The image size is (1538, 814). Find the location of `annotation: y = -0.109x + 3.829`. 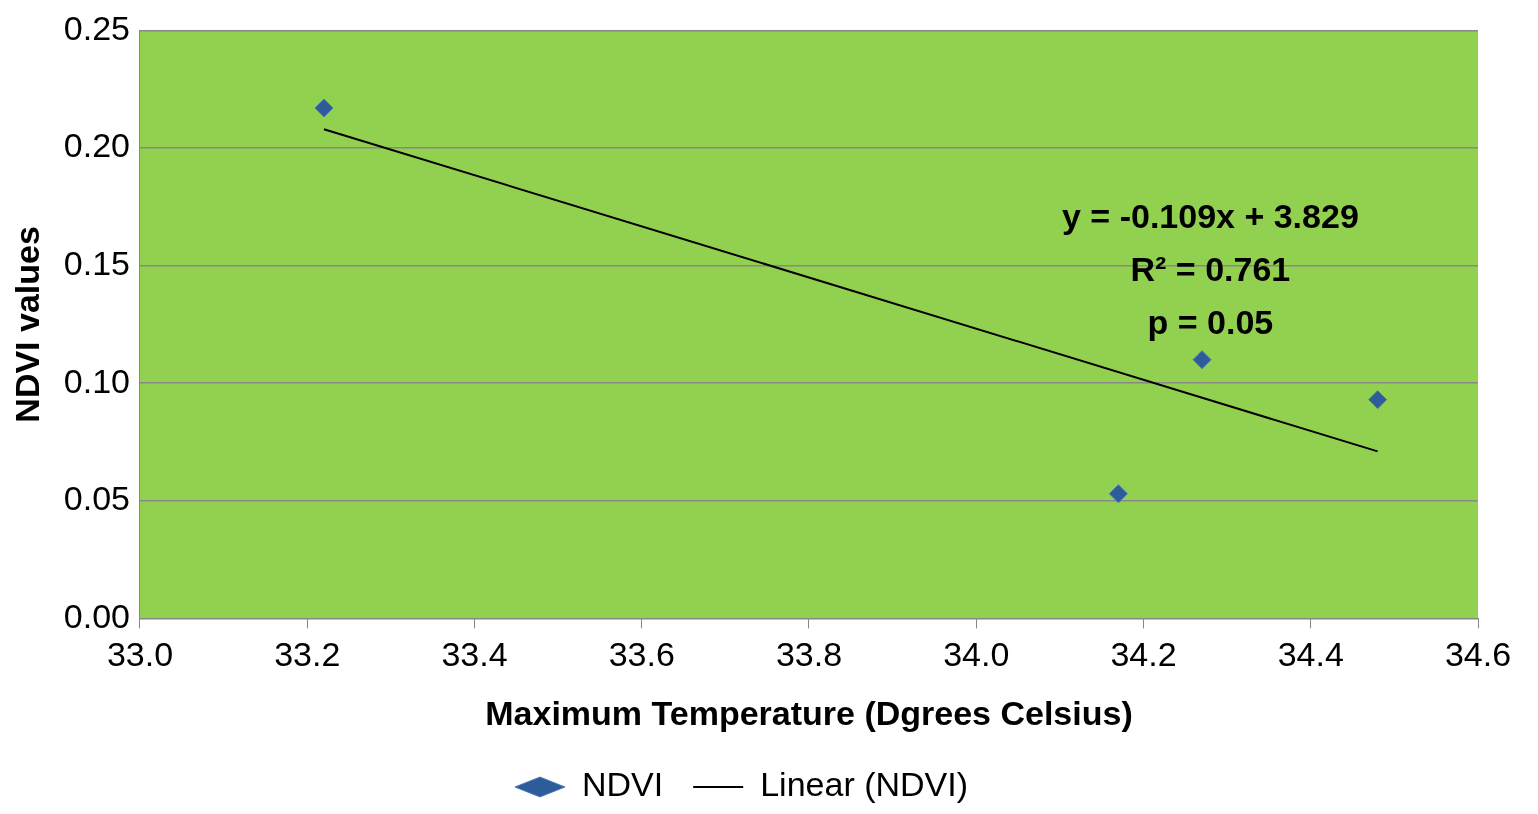

annotation: y = -0.109x + 3.829 is located at coordinates (1210, 215).